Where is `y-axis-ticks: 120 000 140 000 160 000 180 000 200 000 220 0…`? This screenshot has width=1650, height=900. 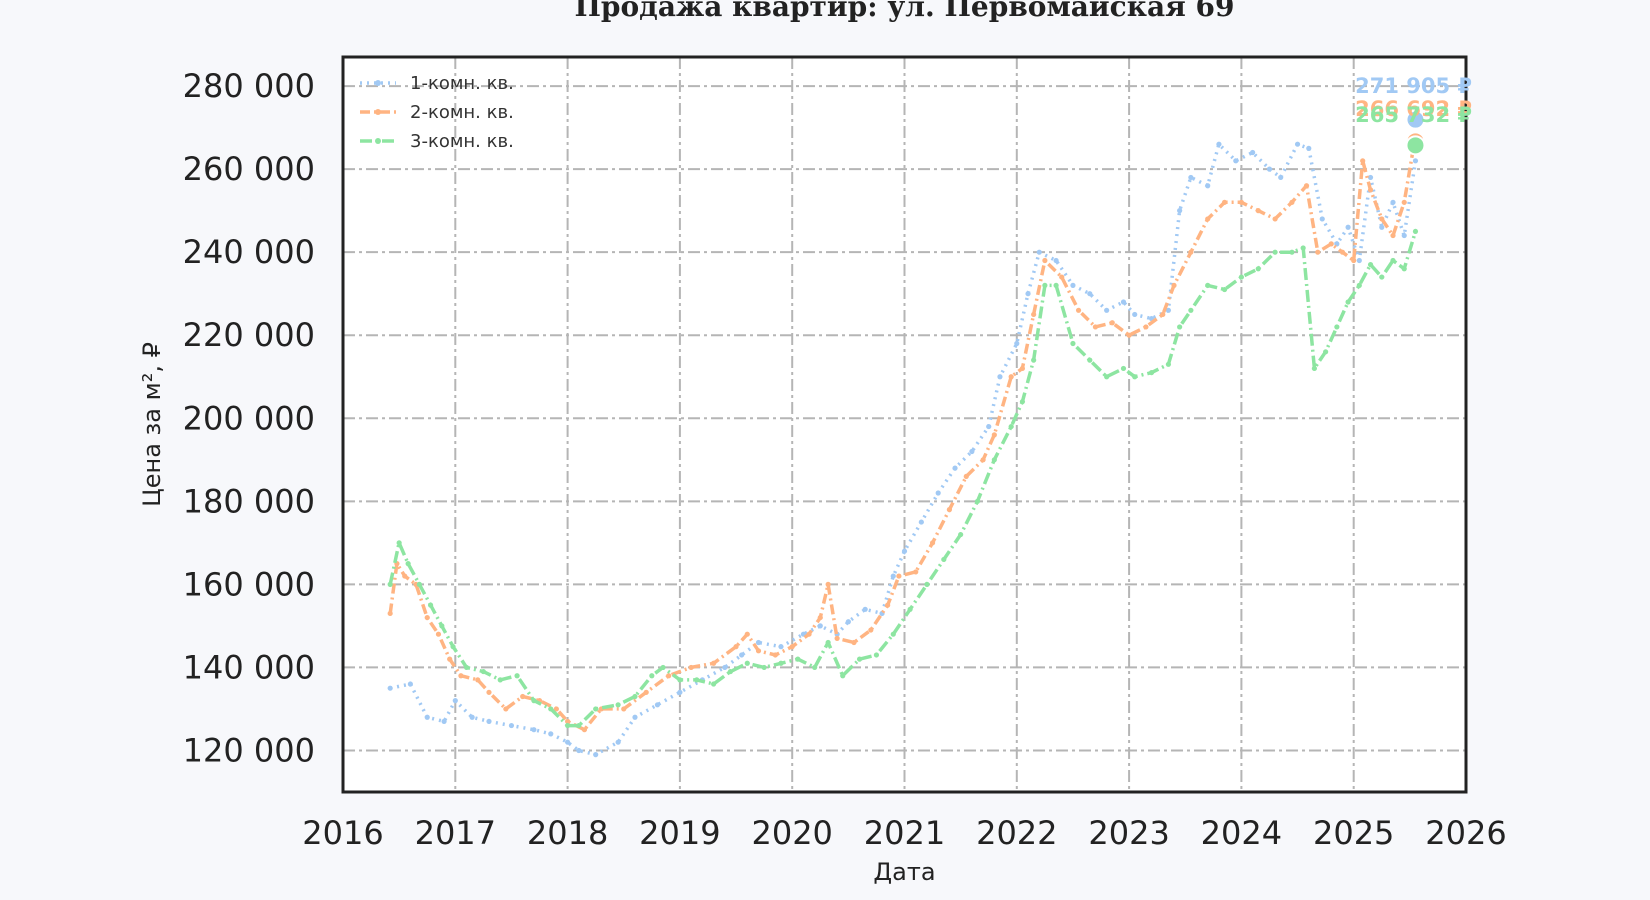
y-axis-ticks: 120 000 140 000 160 000 180 000 200 000 220 0… is located at coordinates (249, 418).